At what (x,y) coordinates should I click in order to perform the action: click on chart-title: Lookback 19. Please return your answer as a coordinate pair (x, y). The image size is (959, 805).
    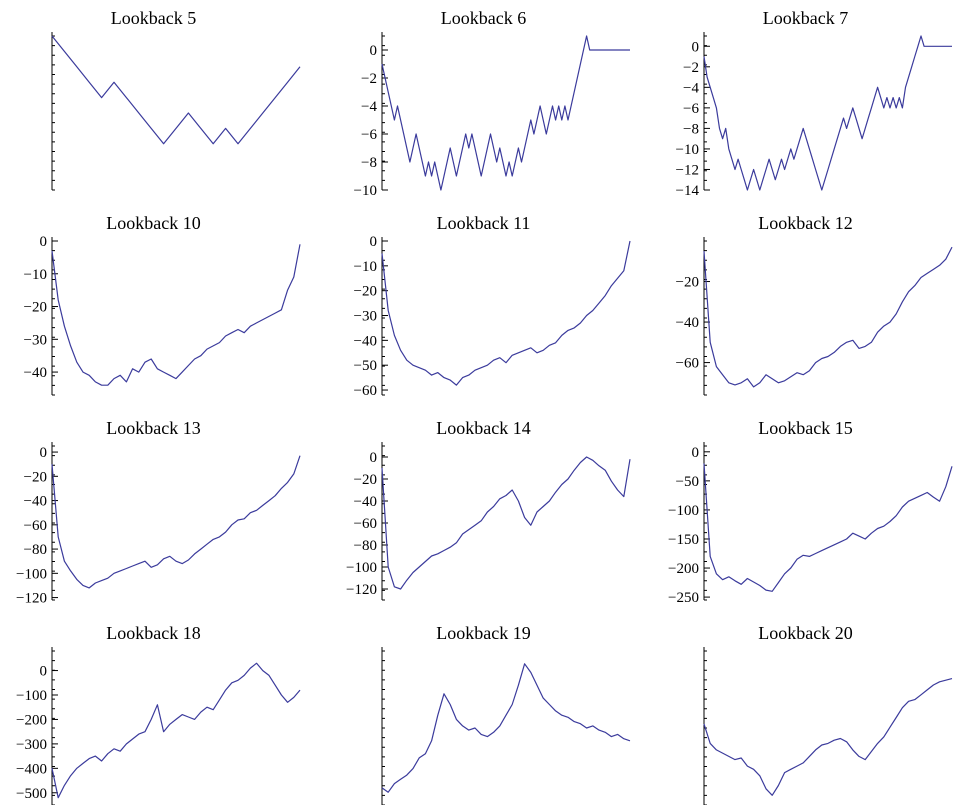
    Looking at the image, I should click on (483, 633).